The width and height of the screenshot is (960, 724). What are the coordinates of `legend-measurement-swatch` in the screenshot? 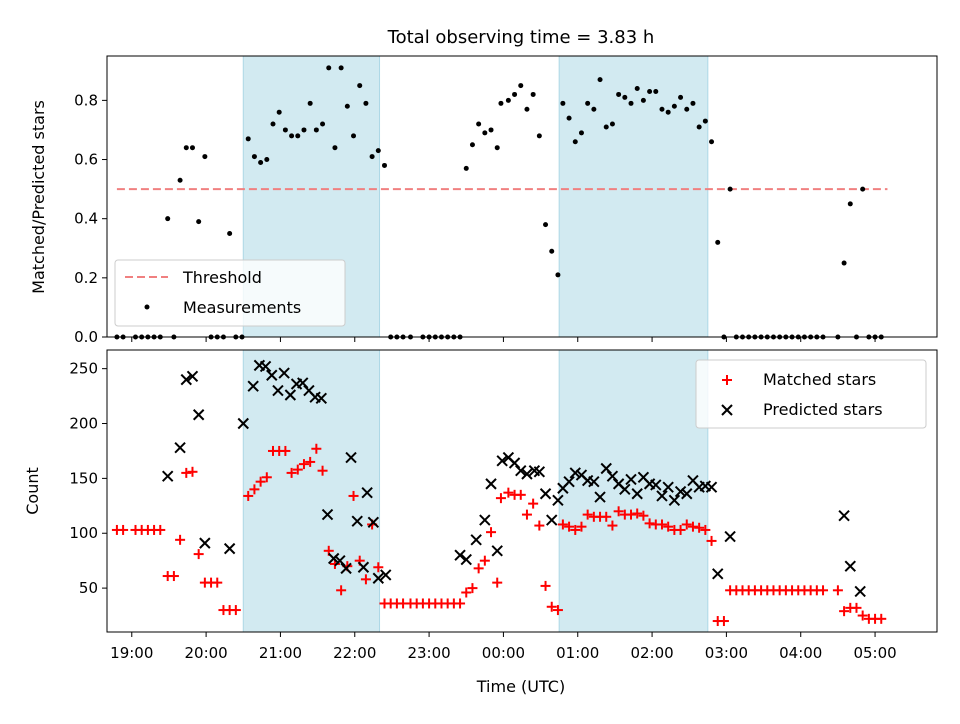 It's located at (147, 307).